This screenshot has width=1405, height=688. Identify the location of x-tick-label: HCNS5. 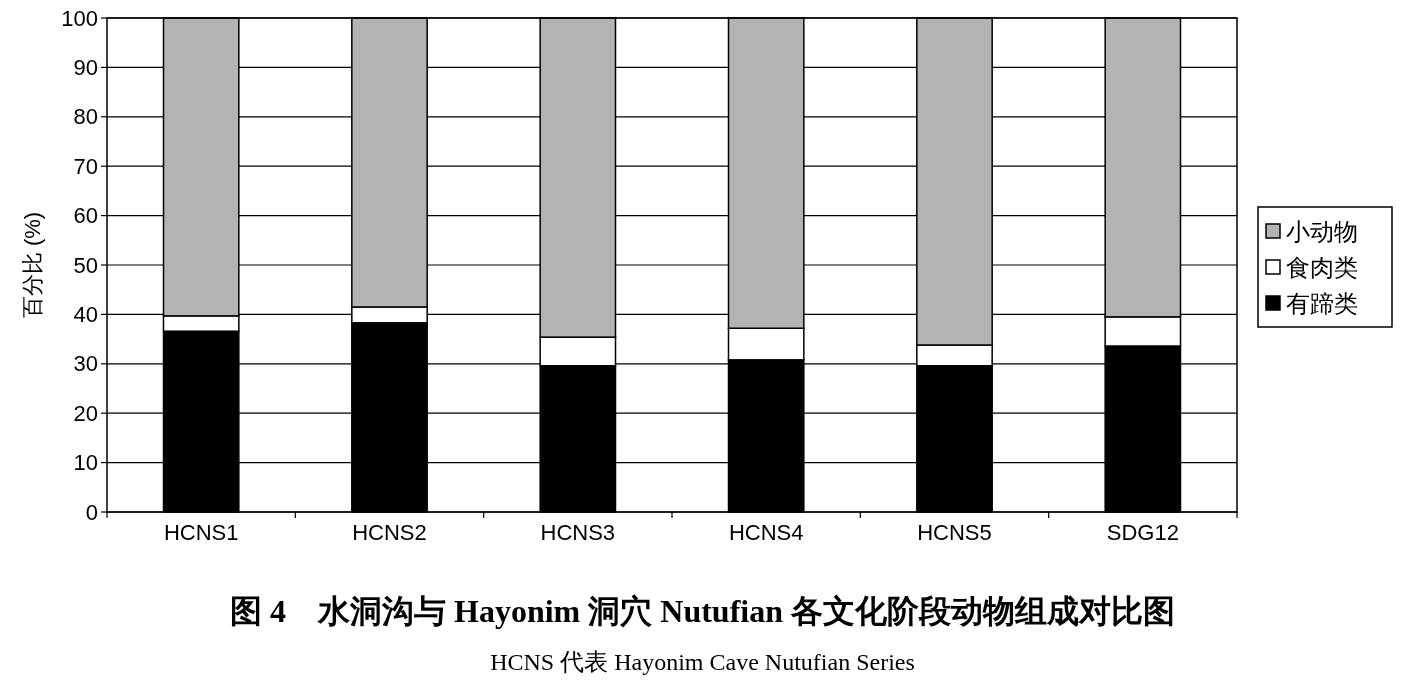
(954, 532).